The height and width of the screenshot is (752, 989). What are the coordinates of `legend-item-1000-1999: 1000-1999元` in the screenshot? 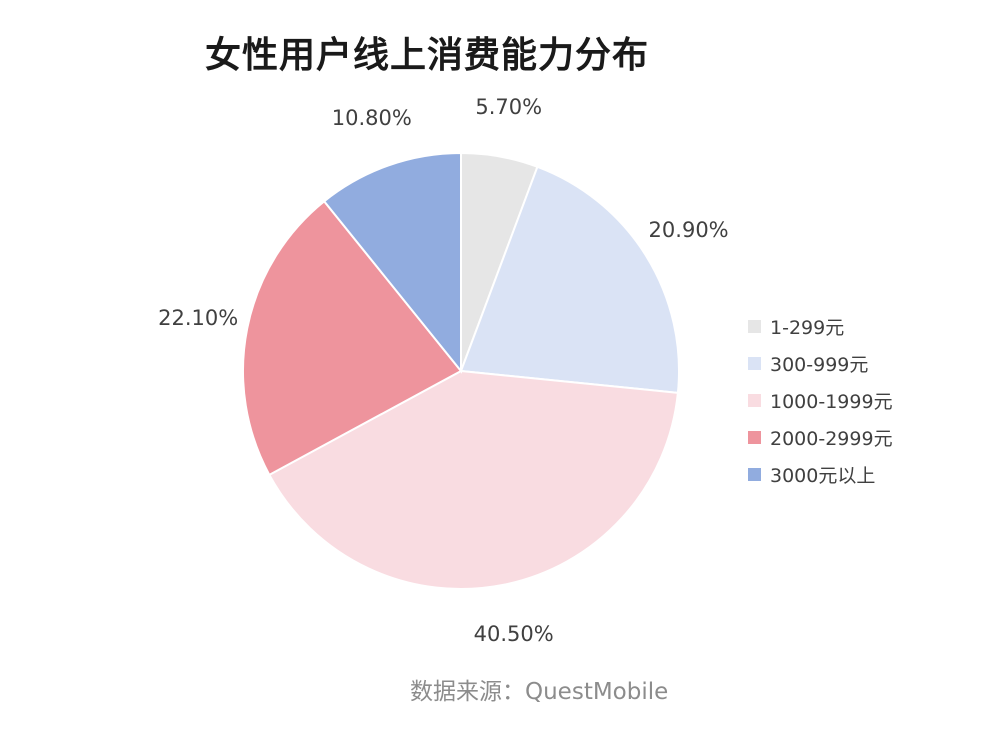 It's located at (820, 400).